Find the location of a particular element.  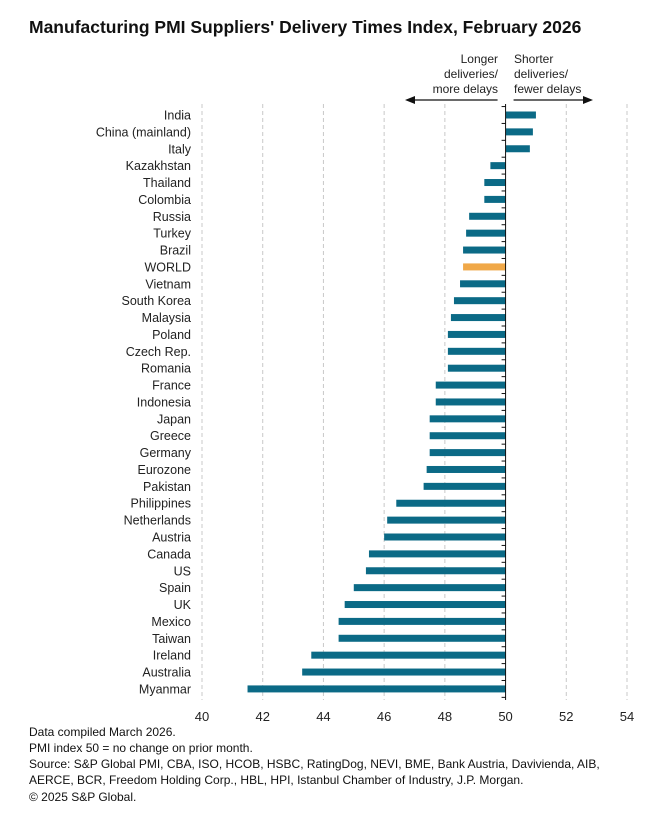

bar-japan is located at coordinates (467, 419).